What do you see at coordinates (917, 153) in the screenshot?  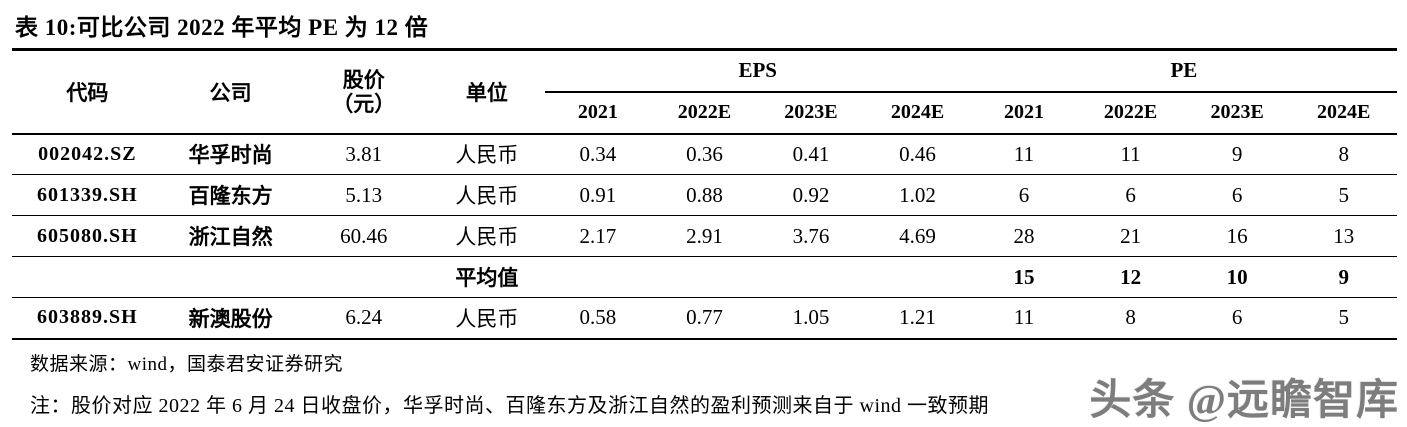 I see `cell-eps-2024e: 0.46` at bounding box center [917, 153].